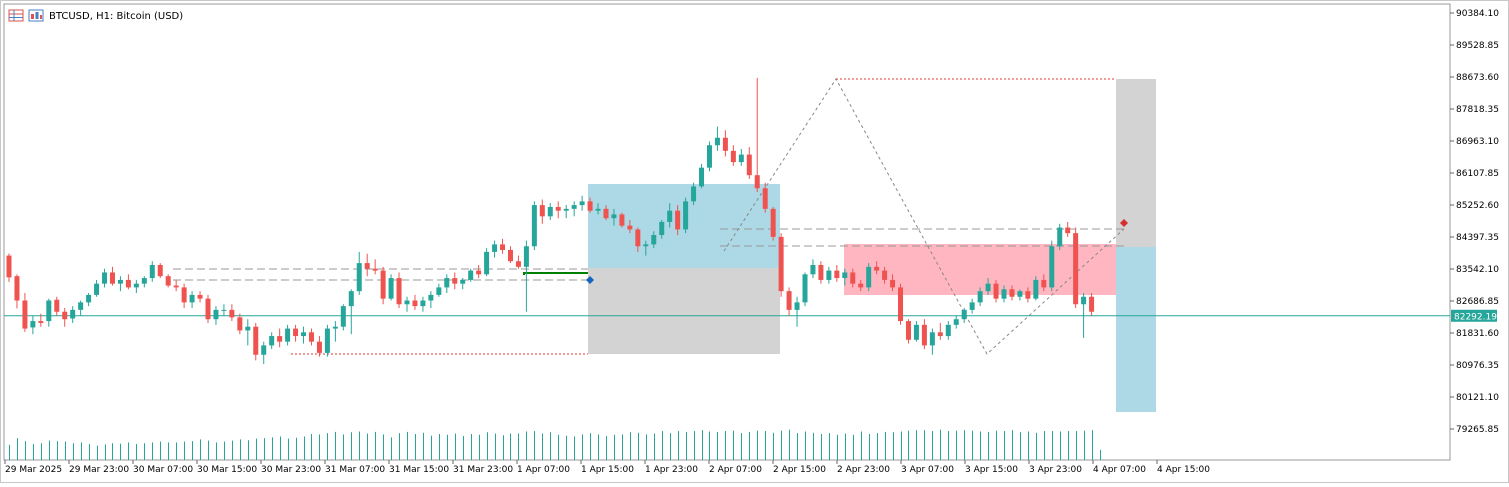 The height and width of the screenshot is (487, 1509). Describe the element at coordinates (36, 15) in the screenshot. I see `chart-icon` at that location.